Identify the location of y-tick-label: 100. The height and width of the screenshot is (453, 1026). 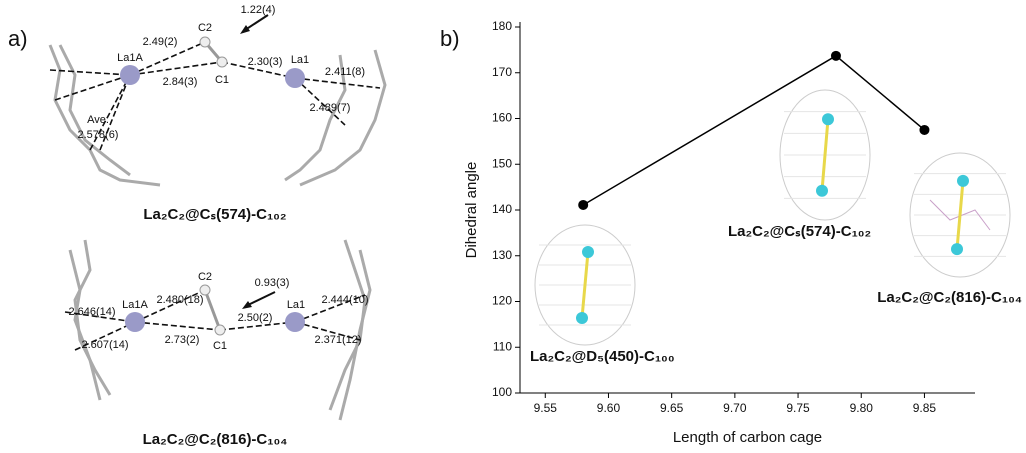
(502, 392).